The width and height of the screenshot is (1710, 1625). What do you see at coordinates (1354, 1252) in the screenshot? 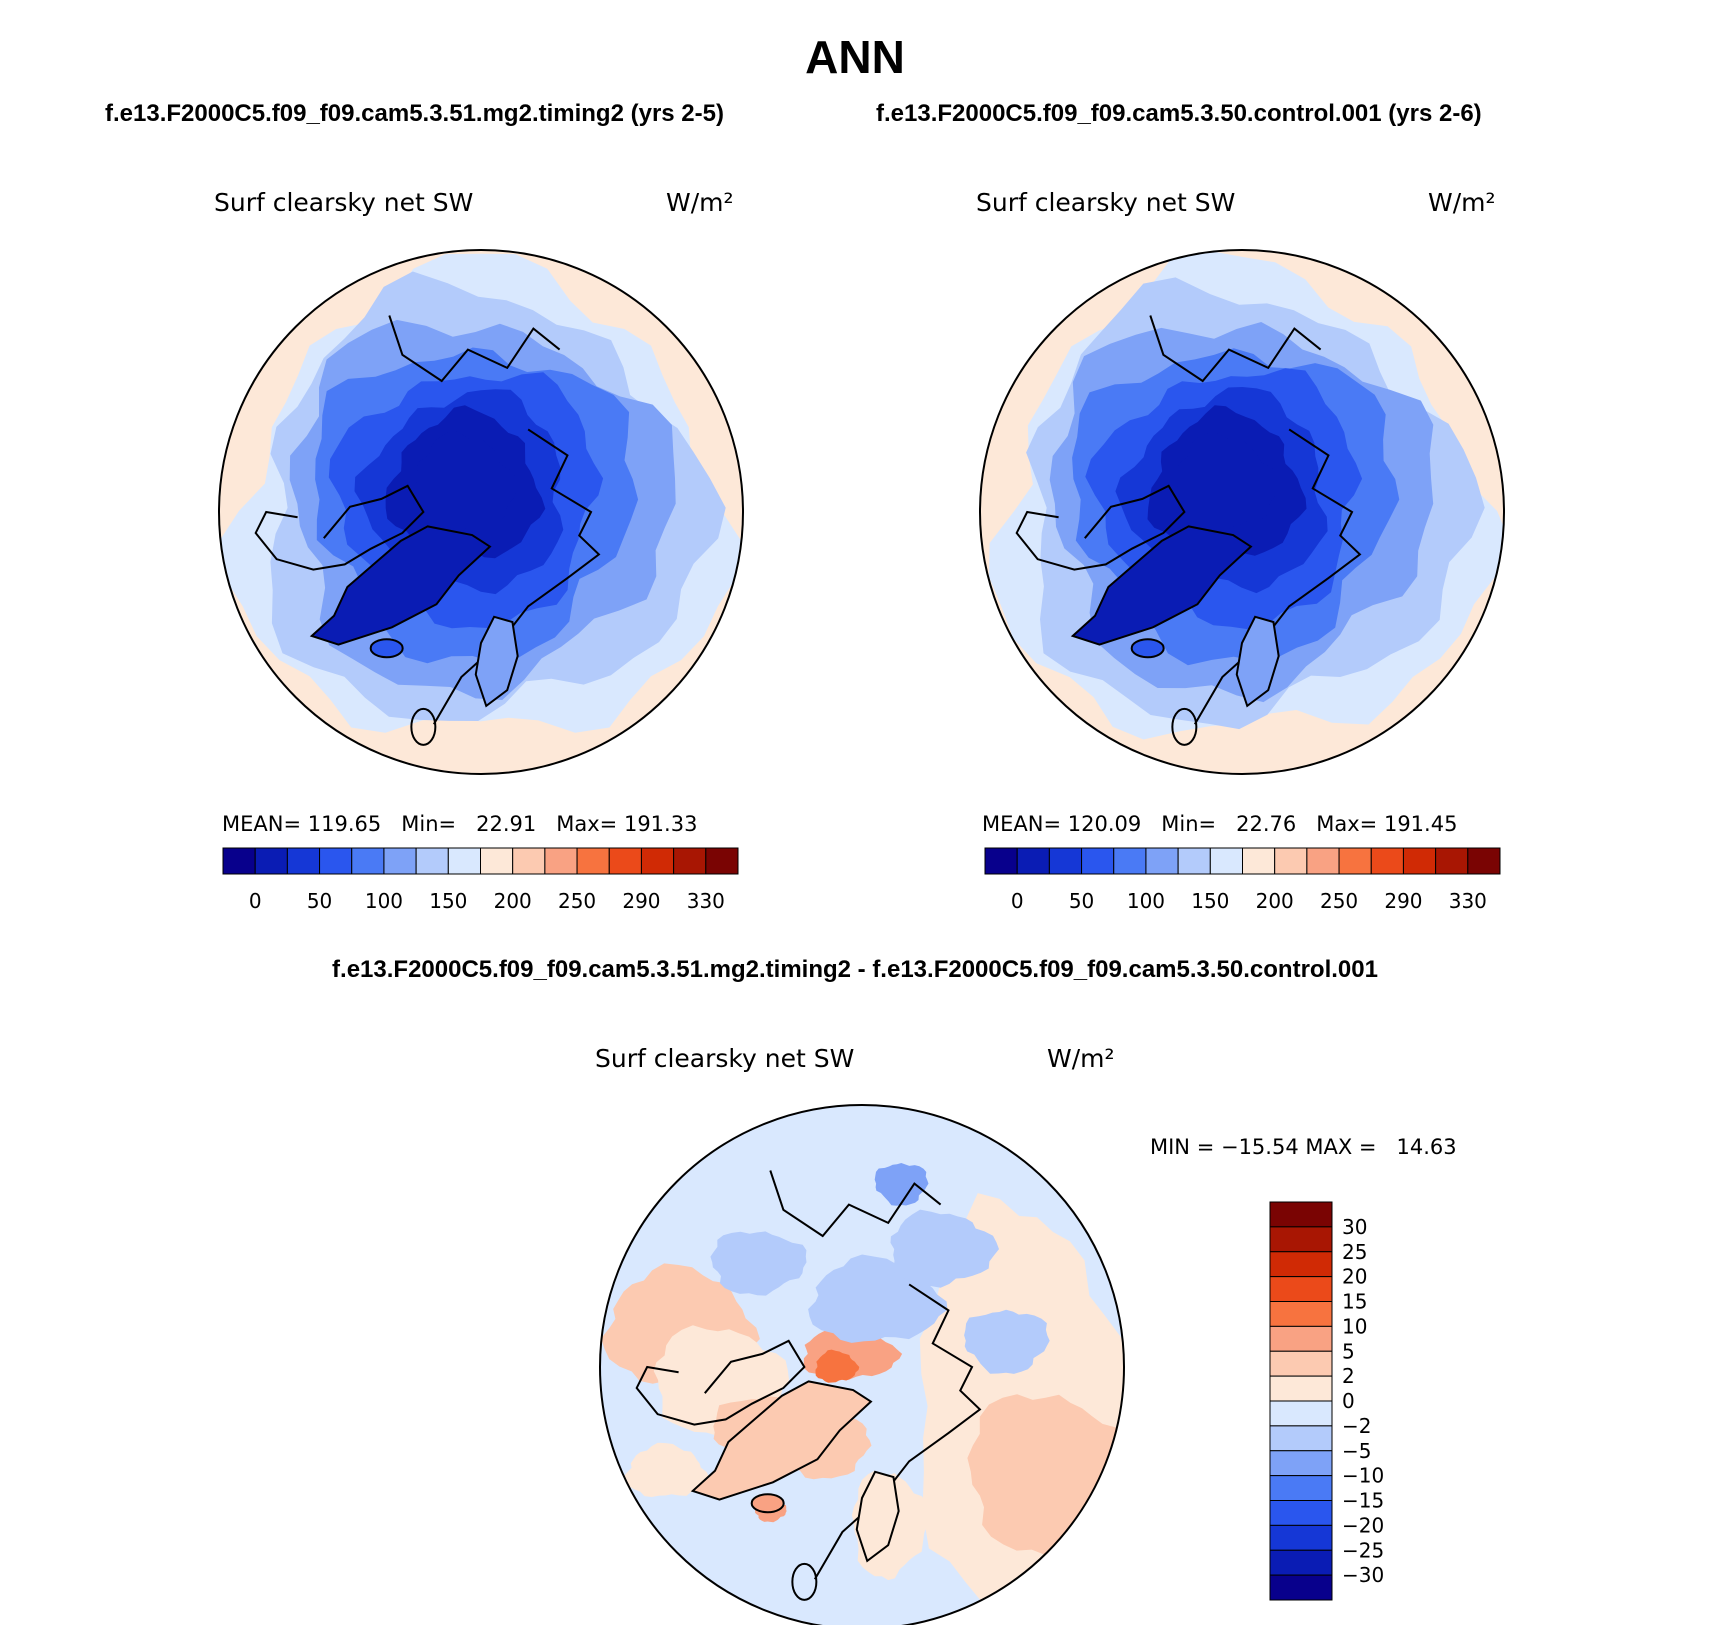
I see `colorbar-tick-label: 25` at bounding box center [1354, 1252].